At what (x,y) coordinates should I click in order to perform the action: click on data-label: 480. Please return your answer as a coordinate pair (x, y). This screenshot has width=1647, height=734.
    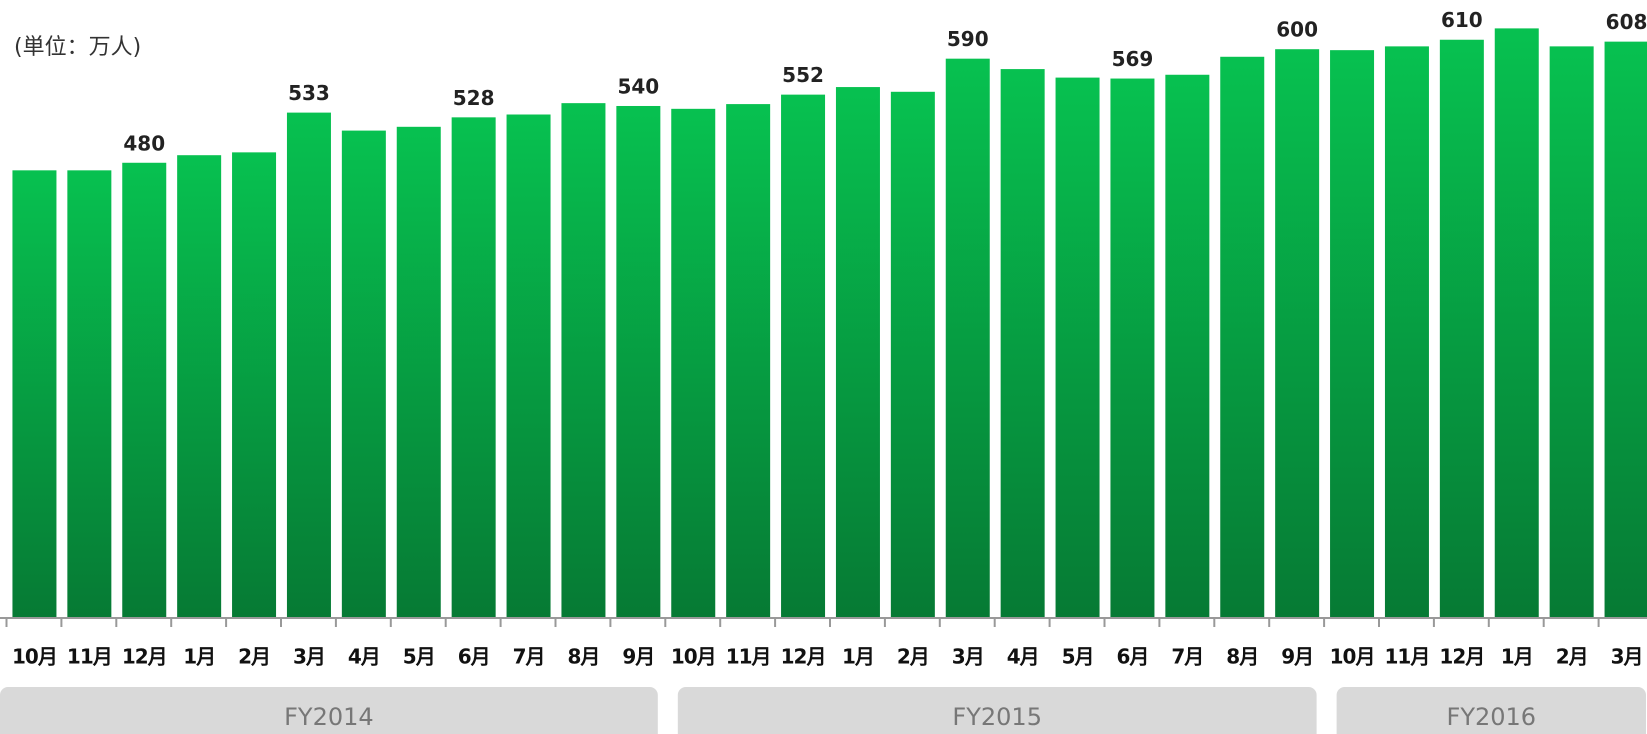
    Looking at the image, I should click on (144, 143).